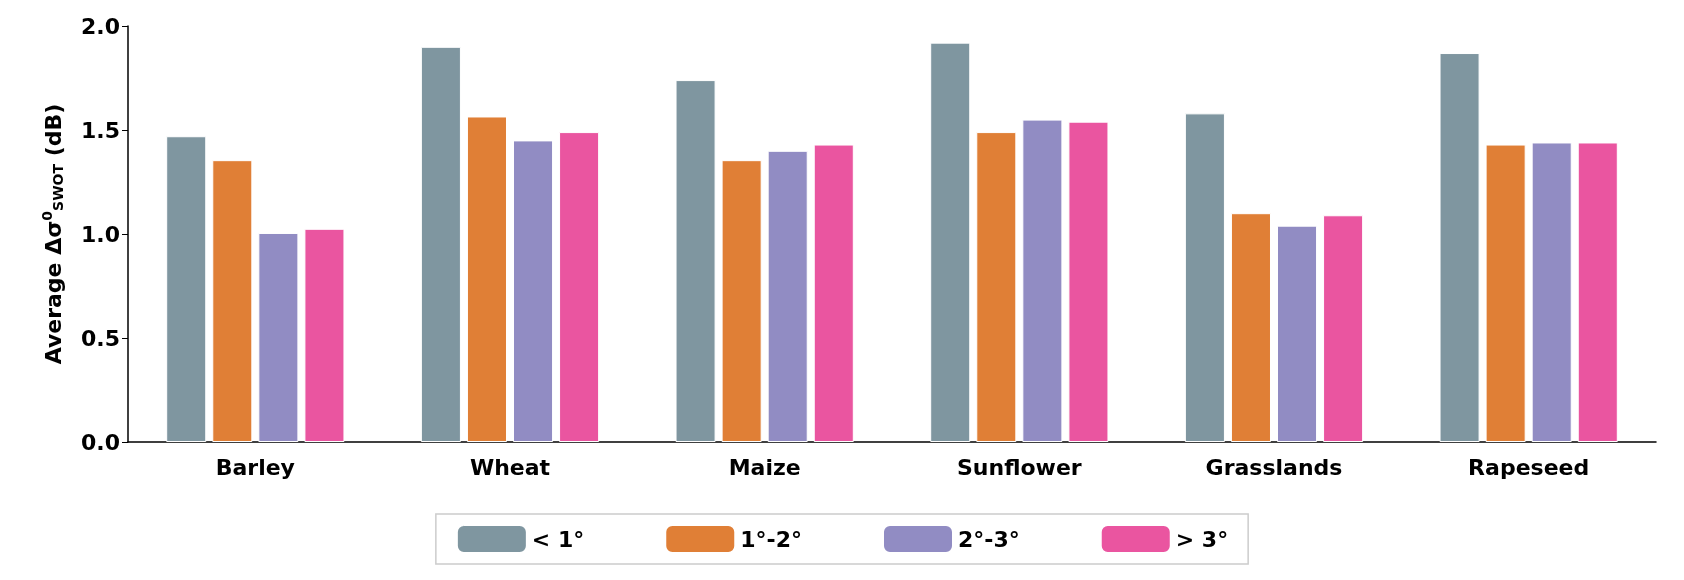 This screenshot has width=1684, height=580. I want to click on x-tick-label: Wheat, so click(510, 467).